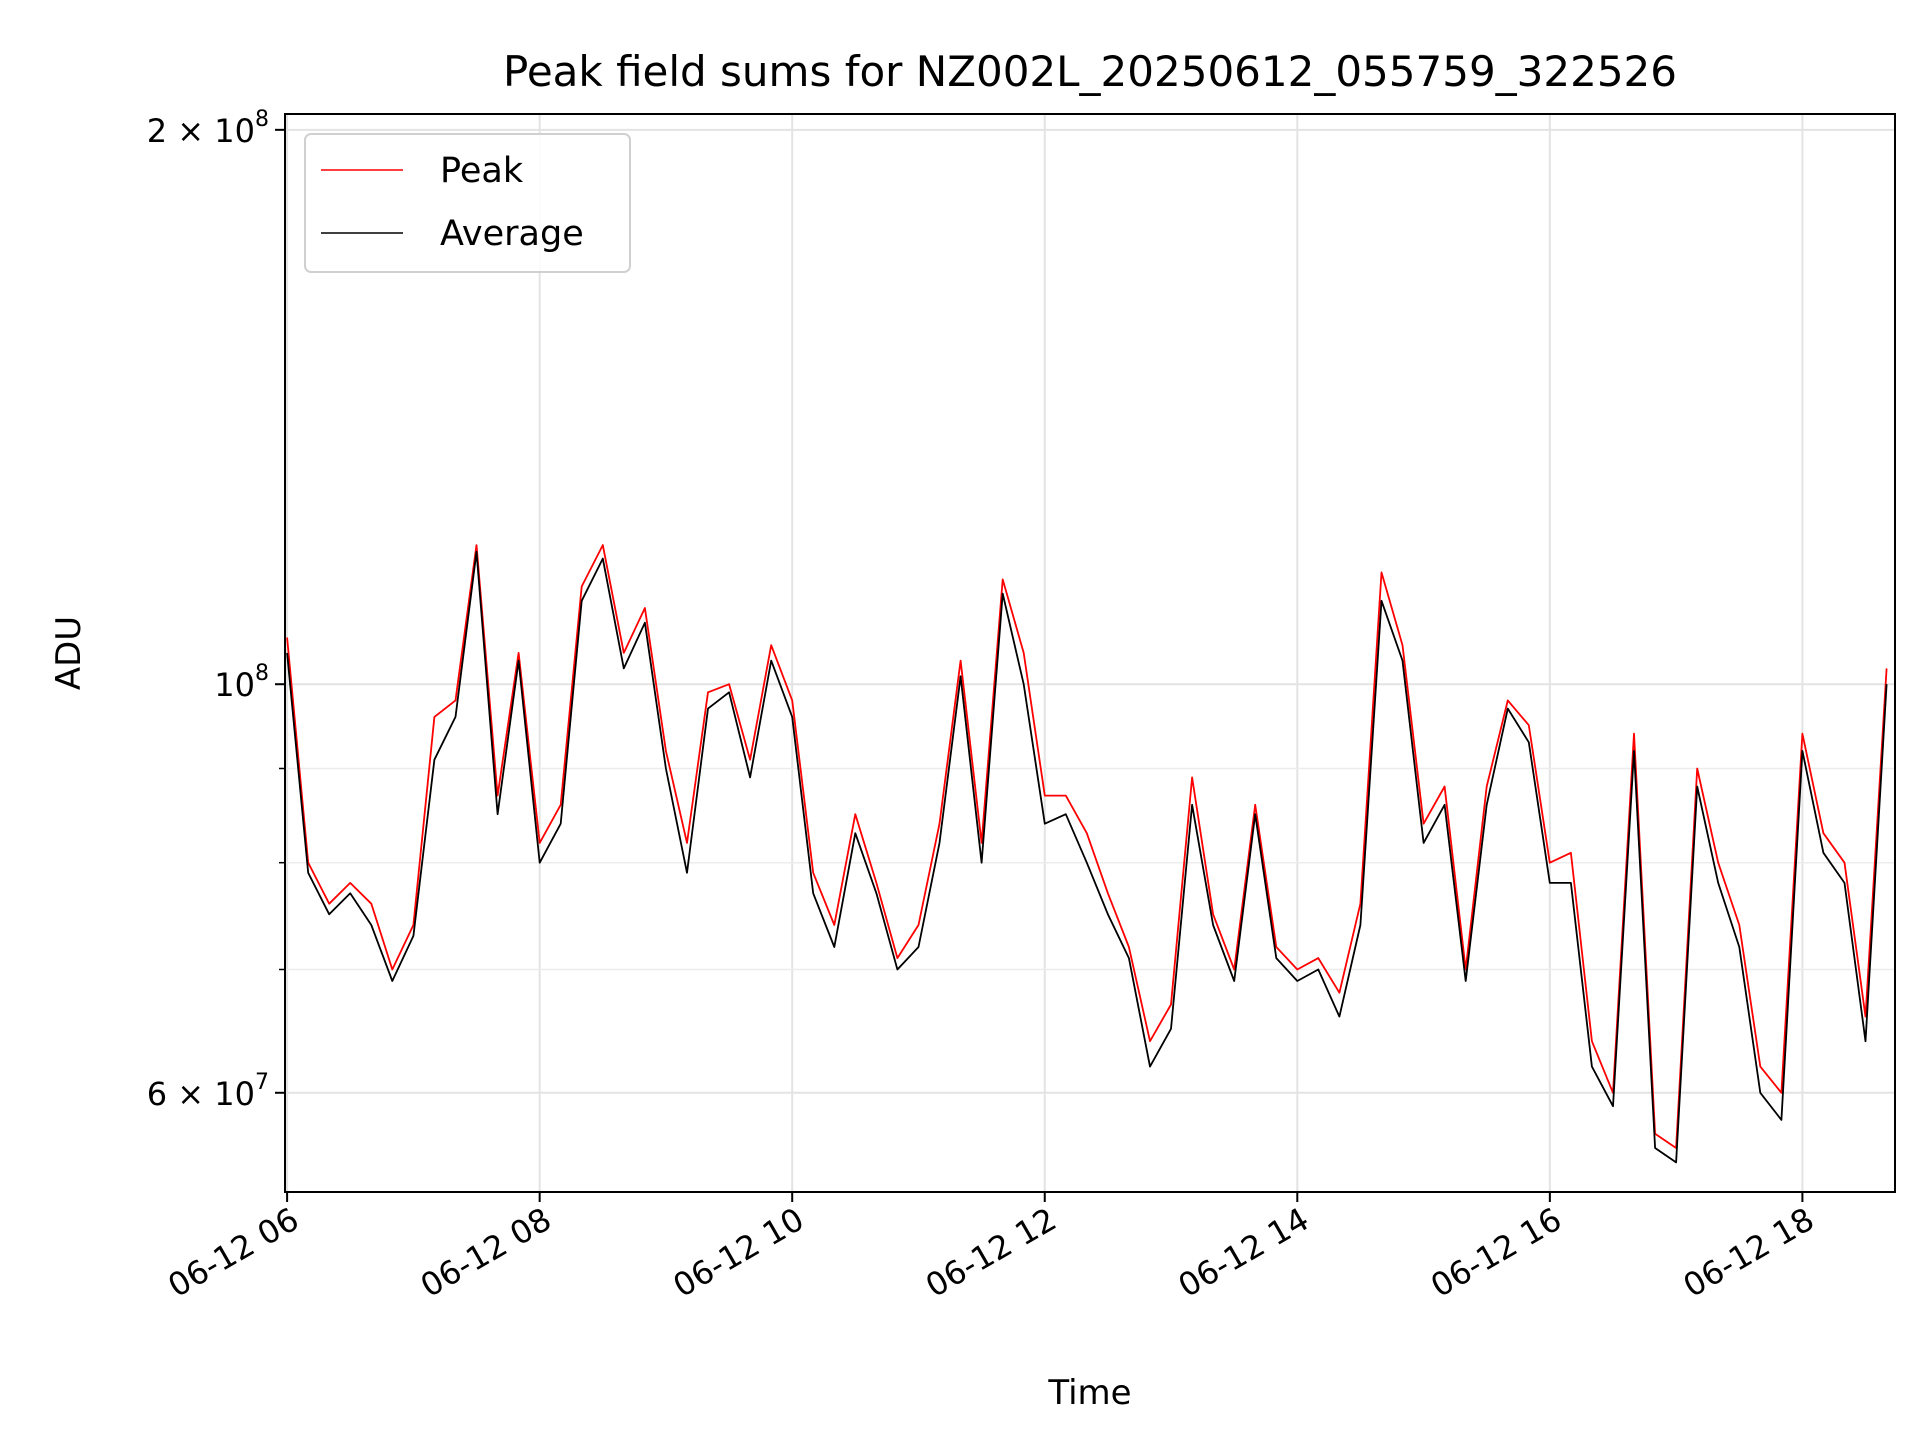 This screenshot has width=1920, height=1440. Describe the element at coordinates (1089, 1393) in the screenshot. I see `x-axis-title: Time` at that location.